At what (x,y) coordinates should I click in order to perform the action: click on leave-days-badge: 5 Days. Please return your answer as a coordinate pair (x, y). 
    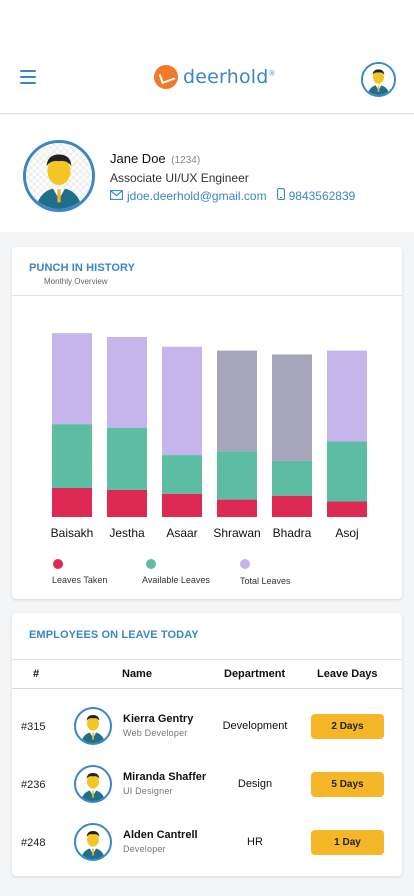
    Looking at the image, I should click on (347, 784).